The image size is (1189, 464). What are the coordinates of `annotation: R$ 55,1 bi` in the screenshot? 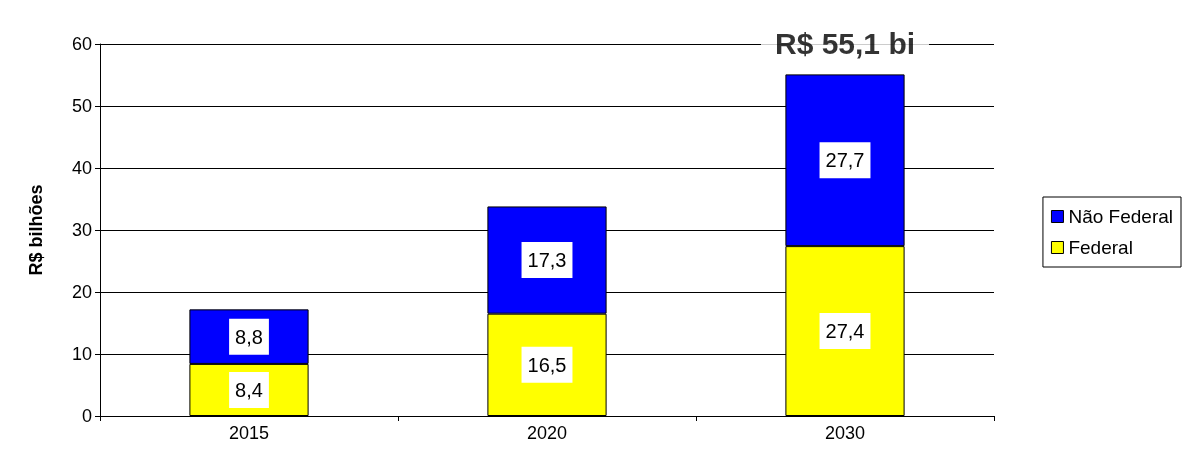 It's located at (845, 43).